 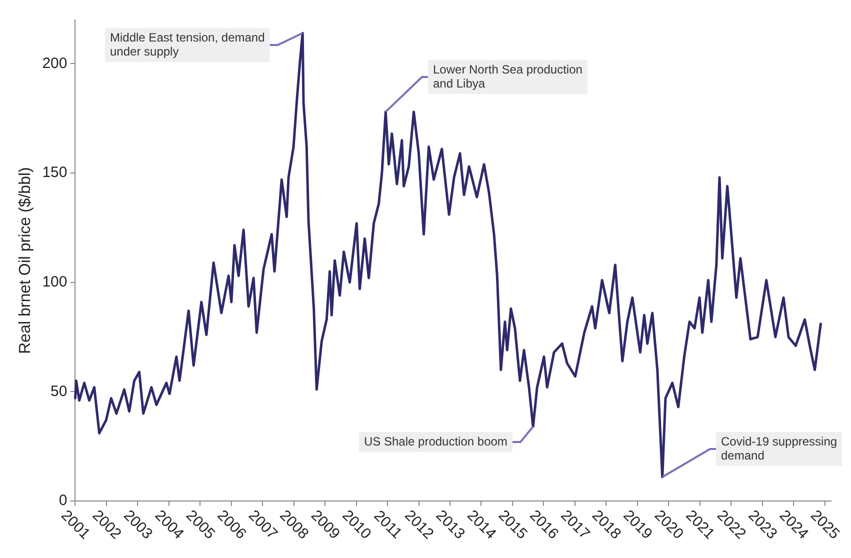 What do you see at coordinates (59, 391) in the screenshot?
I see `y-tick-label: 50` at bounding box center [59, 391].